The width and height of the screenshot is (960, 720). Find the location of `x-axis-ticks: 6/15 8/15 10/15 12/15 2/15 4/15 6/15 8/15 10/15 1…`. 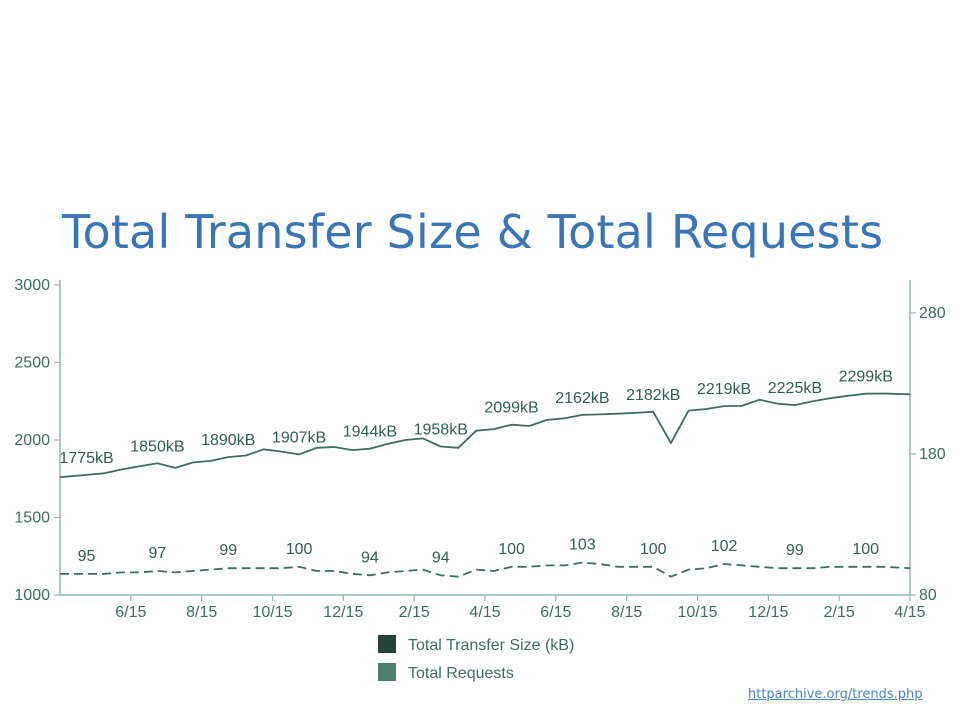

x-axis-ticks: 6/15 8/15 10/15 12/15 2/15 4/15 6/15 8/15 10/15 1… is located at coordinates (520, 608).